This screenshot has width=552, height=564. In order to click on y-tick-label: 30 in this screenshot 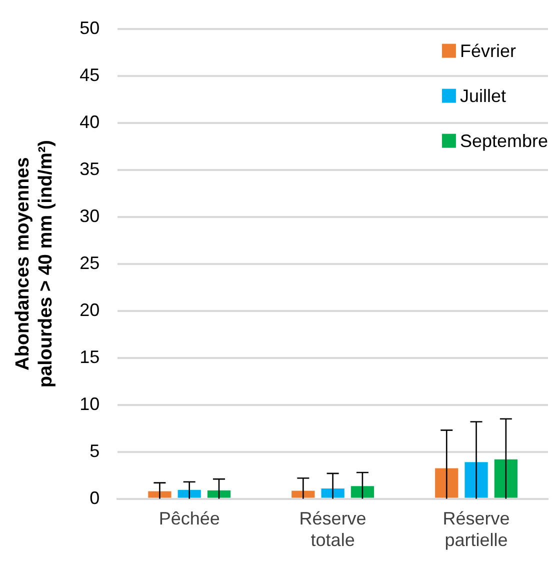, I will do `click(90, 216)`.